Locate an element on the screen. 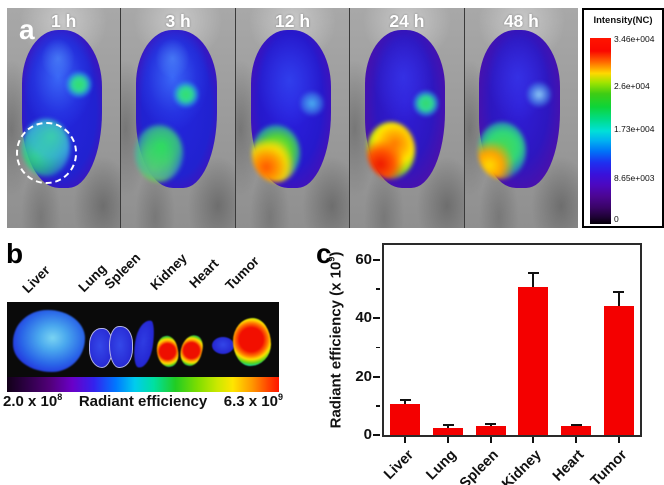 The height and width of the screenshot is (485, 664). panel-b-letter: b is located at coordinates (15, 253).